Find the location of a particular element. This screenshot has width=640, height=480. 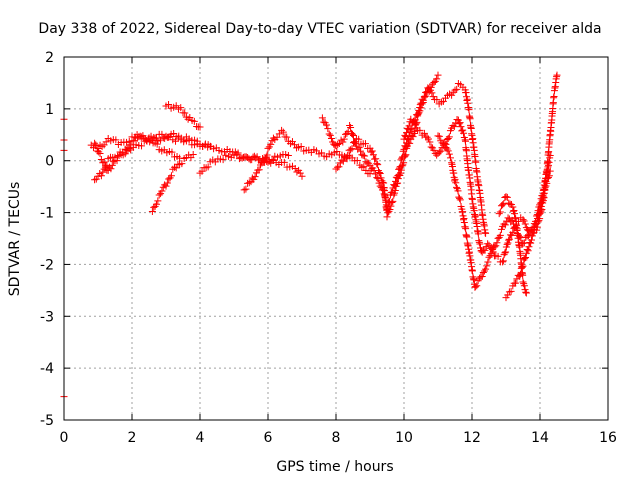

x-tick-label: 2 is located at coordinates (132, 438).